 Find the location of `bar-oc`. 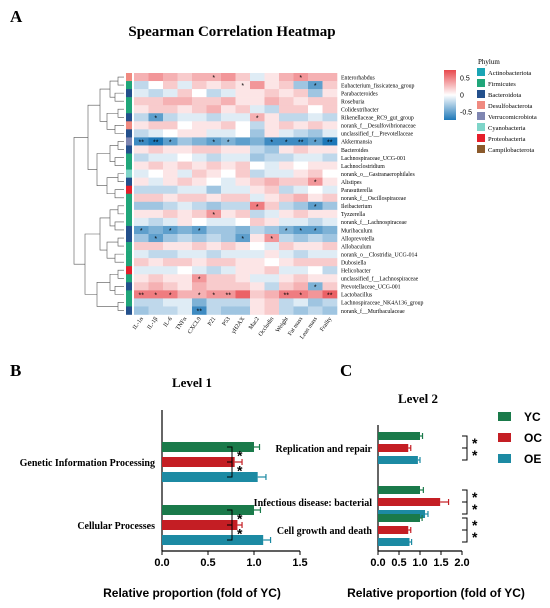

bar-oc is located at coordinates (409, 502).